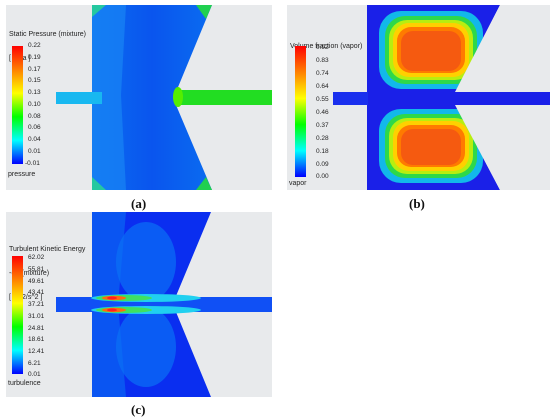 Image resolution: width=550 pixels, height=420 pixels. Describe the element at coordinates (34, 116) in the screenshot. I see `tick-label: 0.08` at that location.